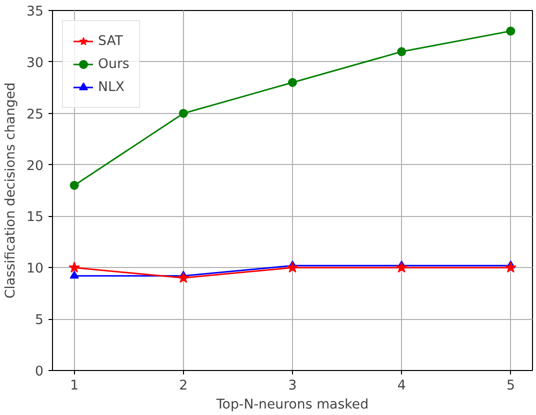  I want to click on x-tick-label: 3, so click(292, 386).